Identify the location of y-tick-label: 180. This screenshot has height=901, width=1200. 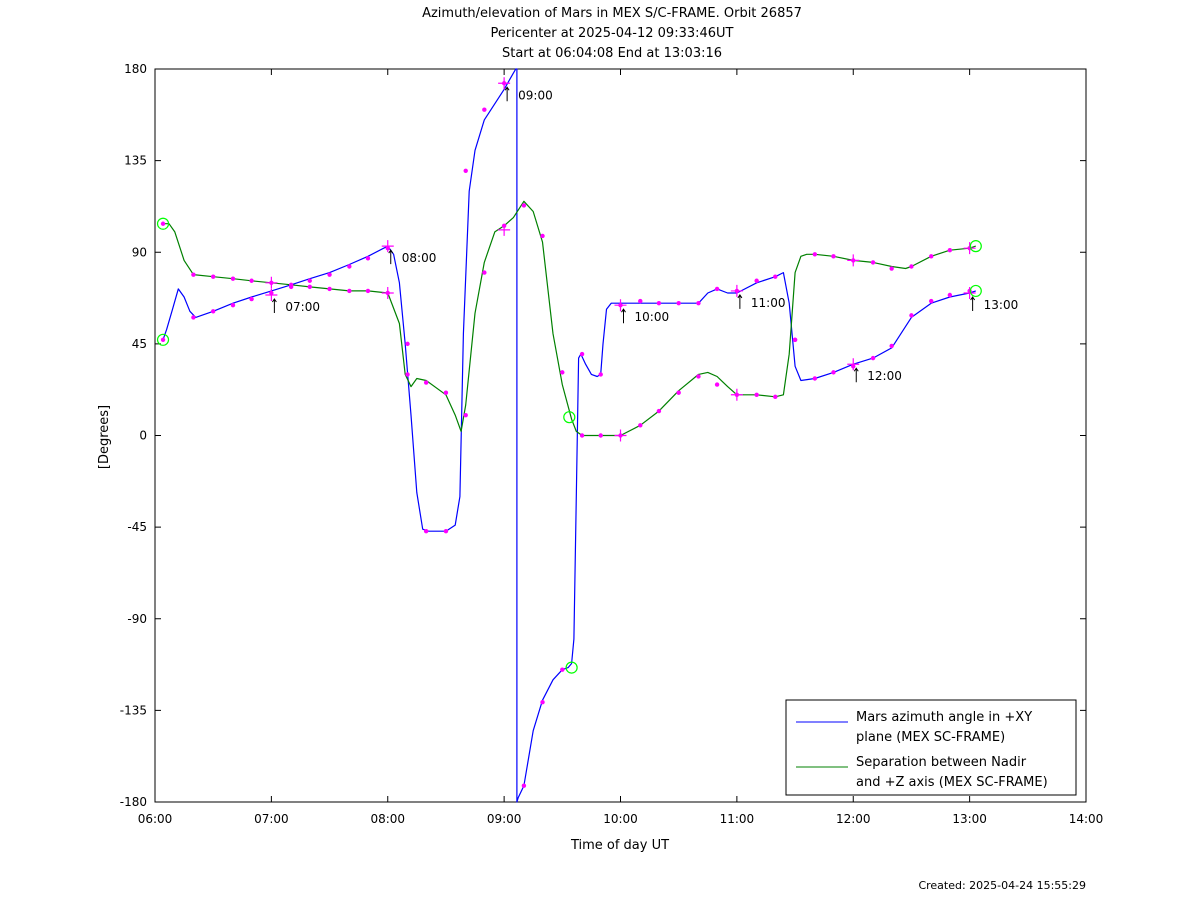
(135, 69).